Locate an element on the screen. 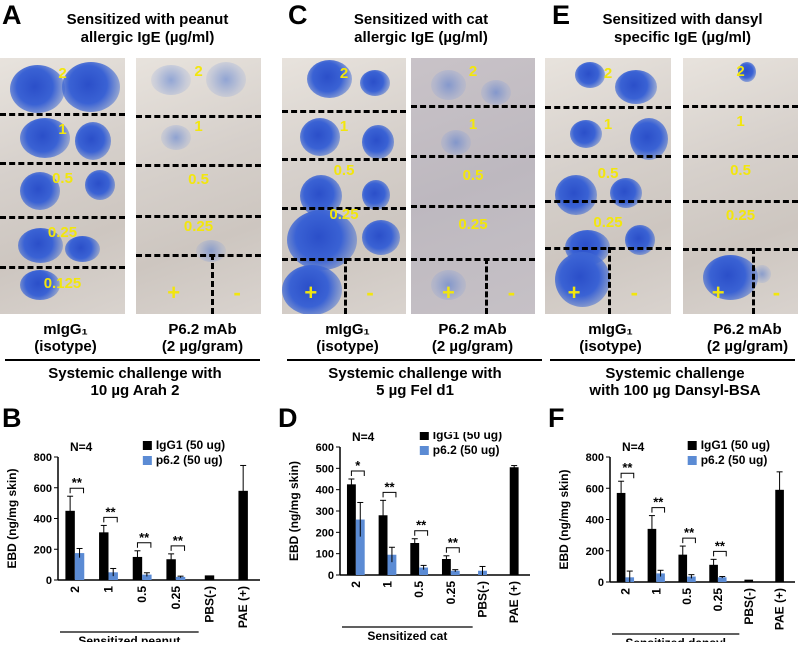  negative-control-mark: - is located at coordinates (634, 292).